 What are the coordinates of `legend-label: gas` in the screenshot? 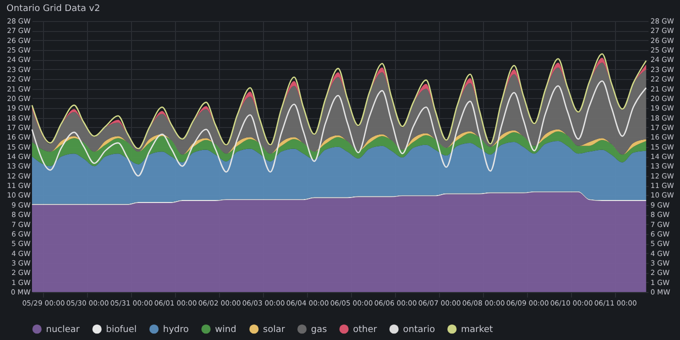 It's located at (319, 330).